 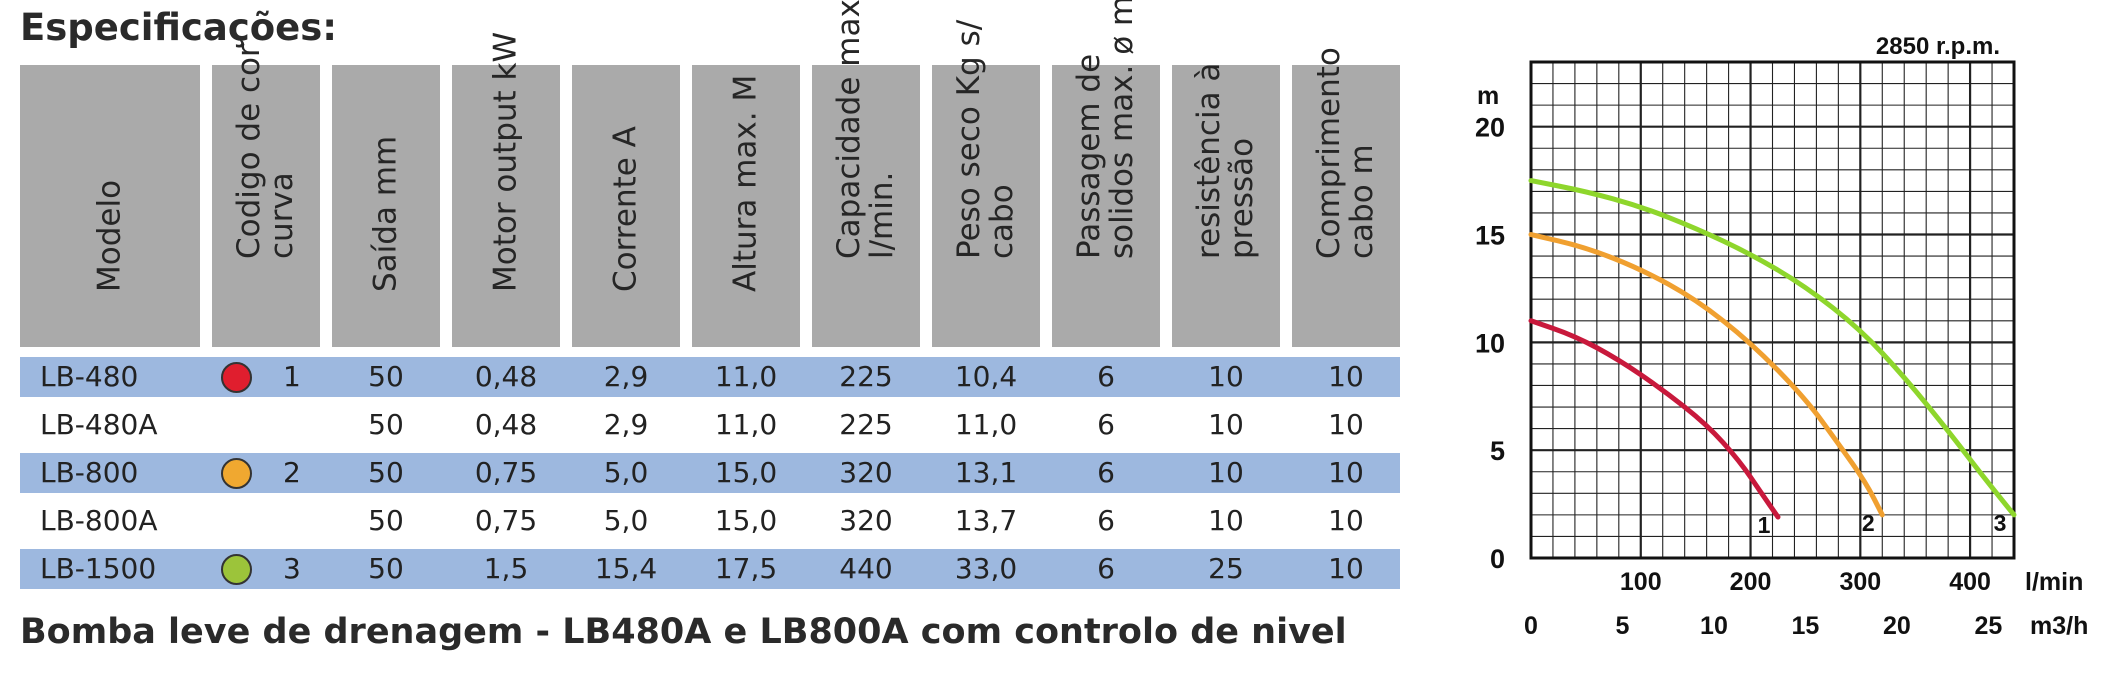 I want to click on y-tick-label: 10, so click(x=1490, y=343).